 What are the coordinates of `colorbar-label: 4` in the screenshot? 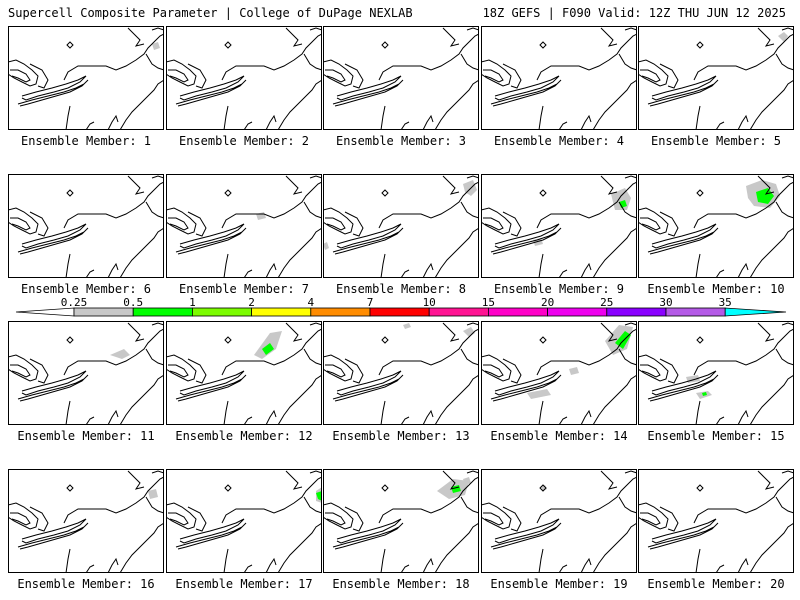 It's located at (310, 302).